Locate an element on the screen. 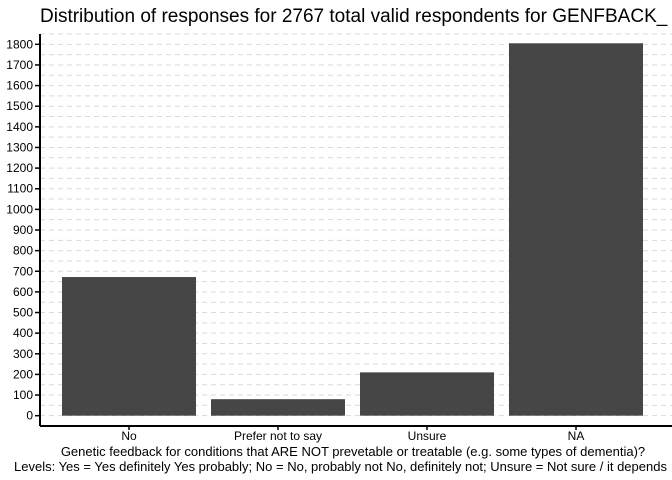 The width and height of the screenshot is (672, 480). y-tick-label: 0 is located at coordinates (29, 416).